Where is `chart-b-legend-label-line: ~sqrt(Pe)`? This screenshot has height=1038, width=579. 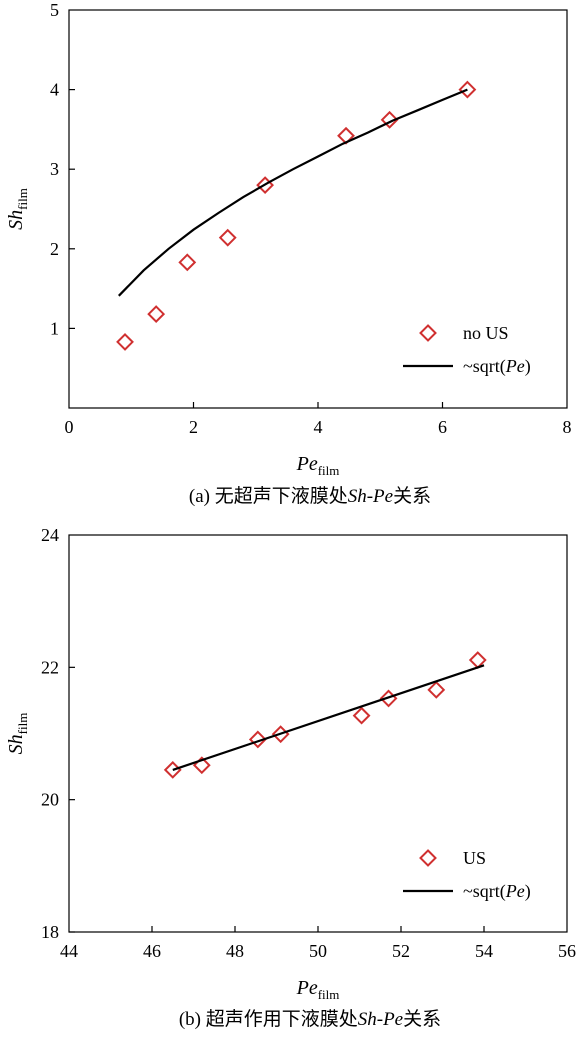
chart-b-legend-label-line: ~sqrt(Pe) is located at coordinates (497, 891).